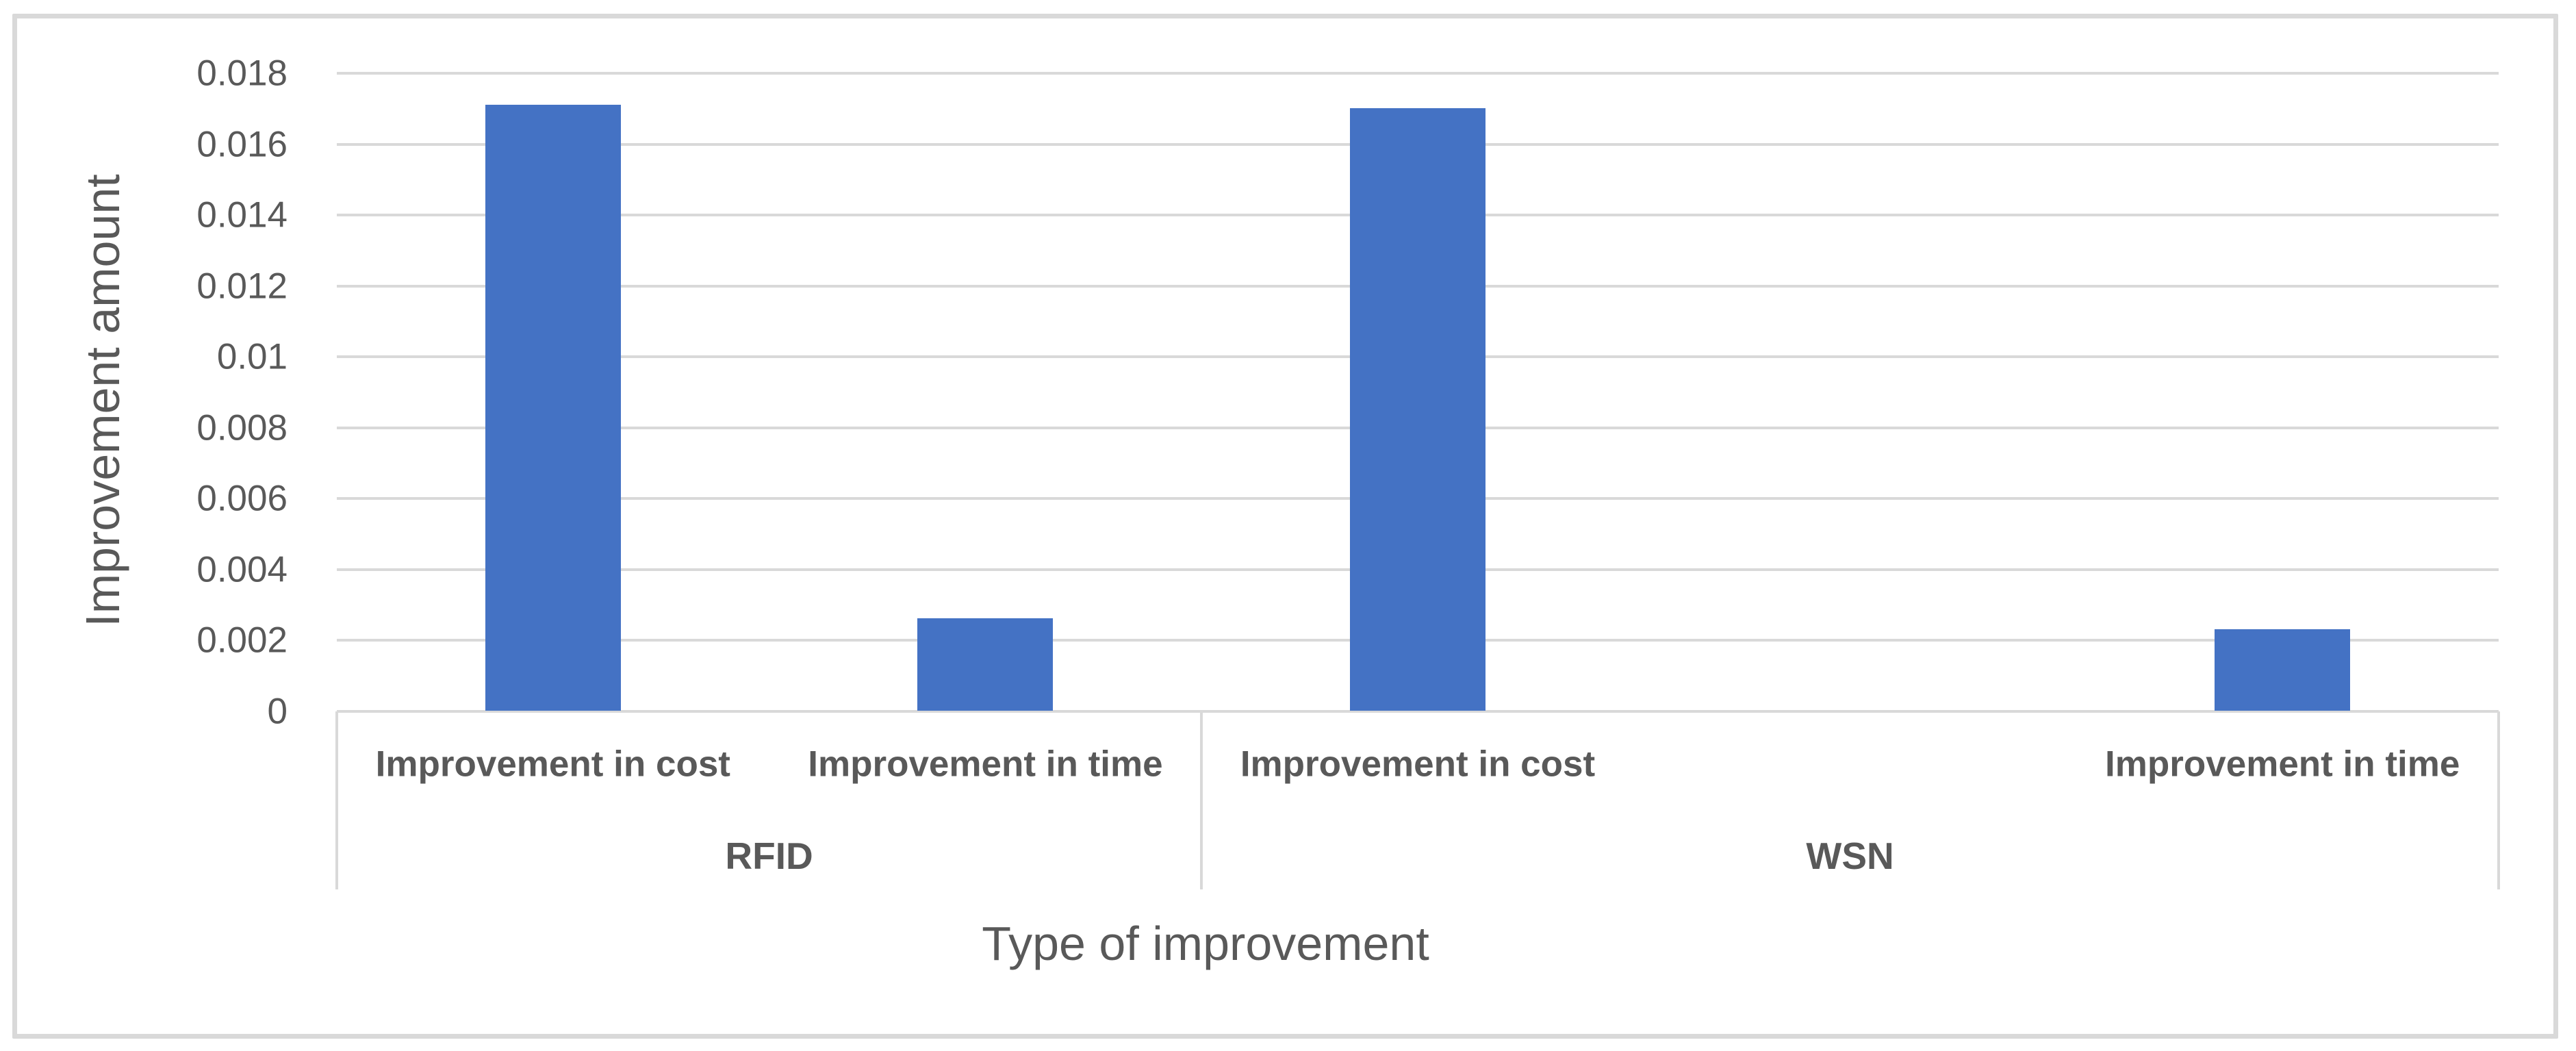 Image resolution: width=2576 pixels, height=1051 pixels. I want to click on y-tick-label: 0.018, so click(242, 73).